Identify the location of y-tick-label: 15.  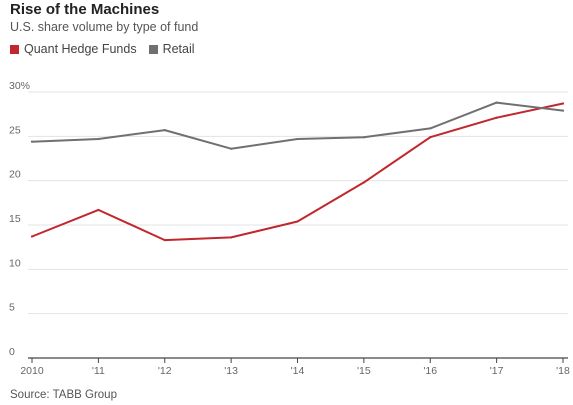
(15, 219).